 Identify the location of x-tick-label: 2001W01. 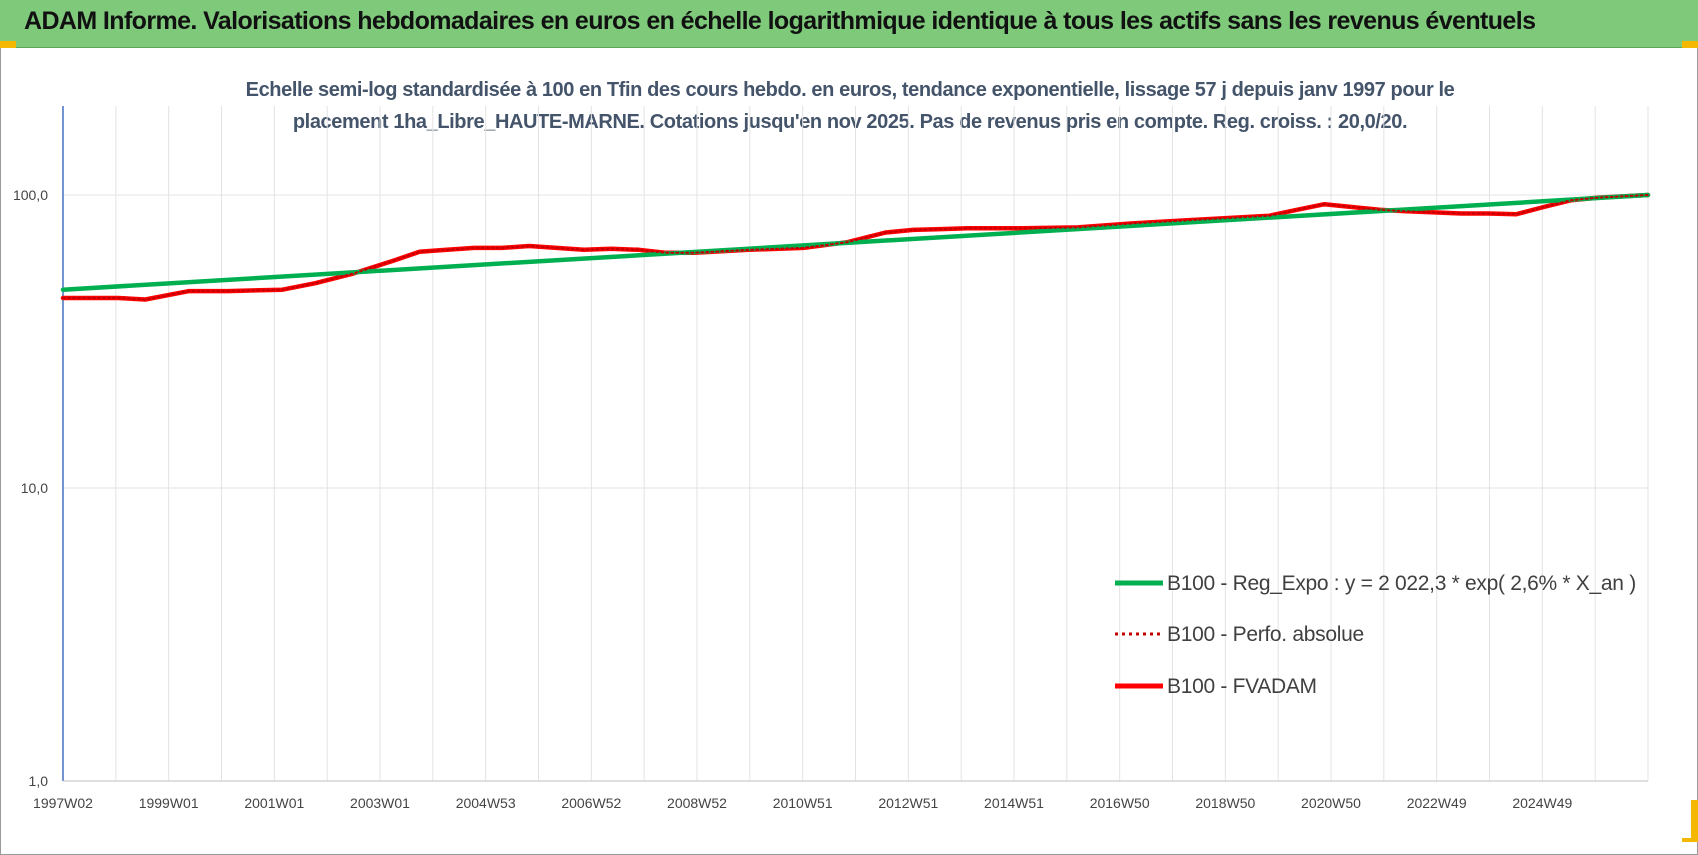
(274, 803).